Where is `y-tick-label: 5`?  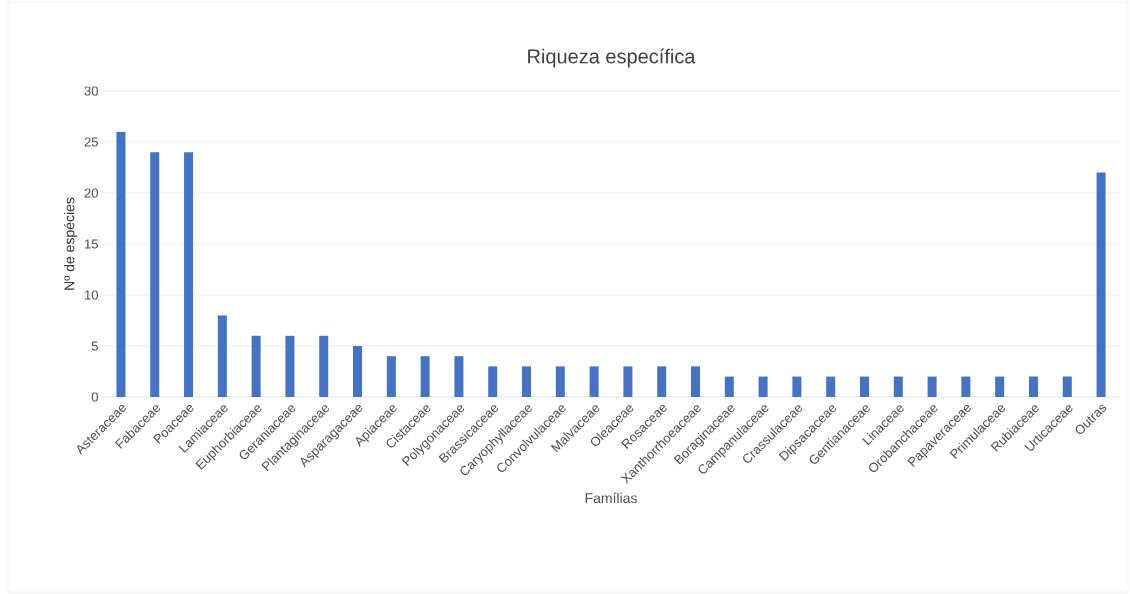 y-tick-label: 5 is located at coordinates (94, 346).